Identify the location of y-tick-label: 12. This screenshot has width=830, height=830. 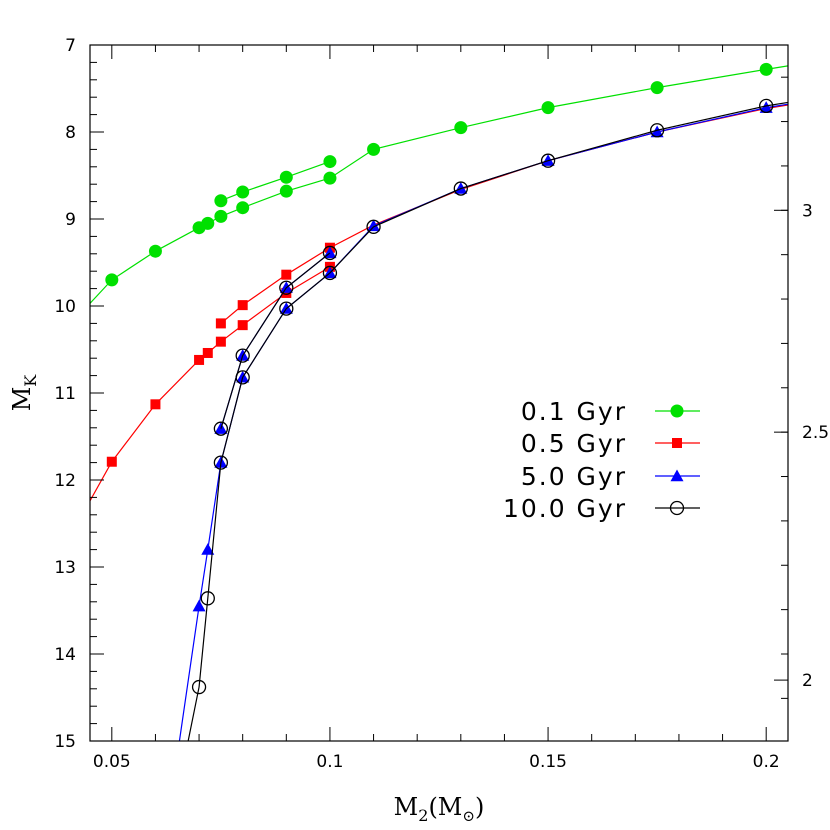
(65, 481).